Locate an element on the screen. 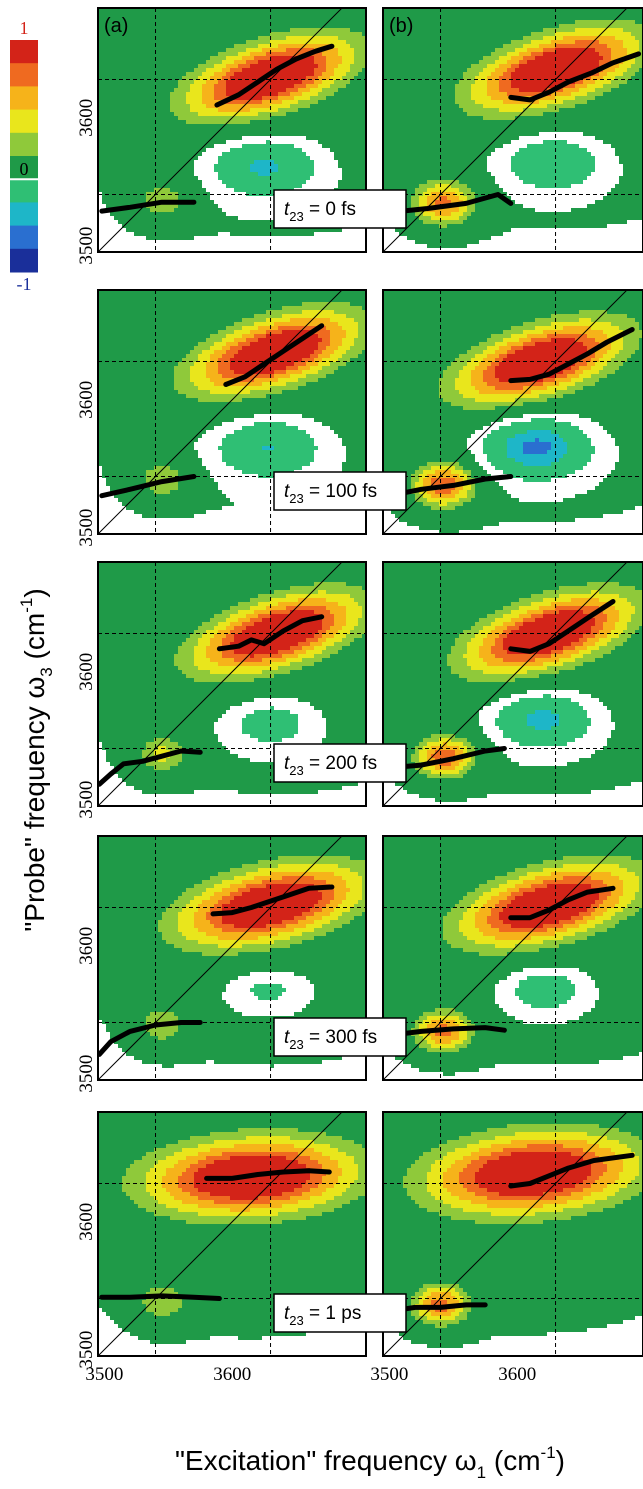 Image resolution: width=643 pixels, height=1489 pixels. panel-tag: (a) is located at coordinates (116, 26).